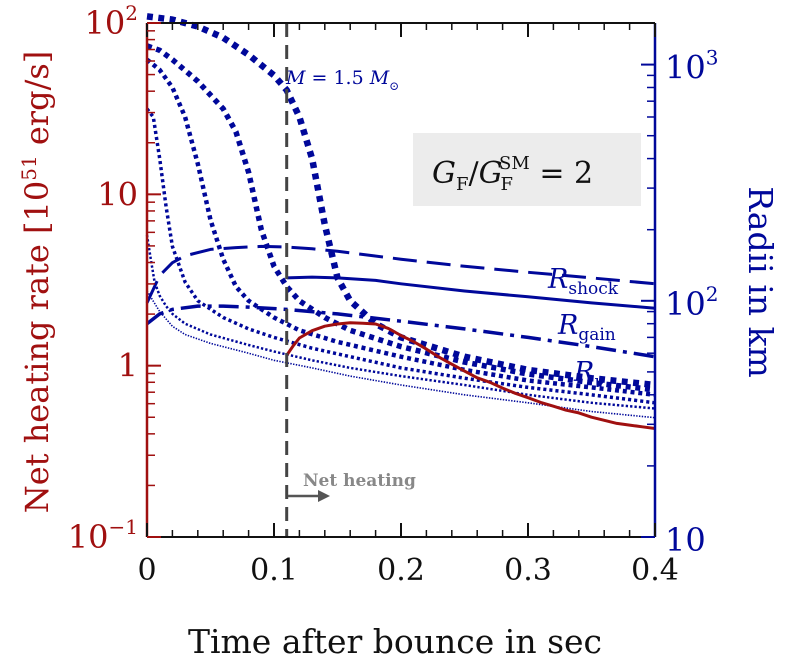  Describe the element at coordinates (691, 302) in the screenshot. I see `right-tick-label: 10²` at that location.